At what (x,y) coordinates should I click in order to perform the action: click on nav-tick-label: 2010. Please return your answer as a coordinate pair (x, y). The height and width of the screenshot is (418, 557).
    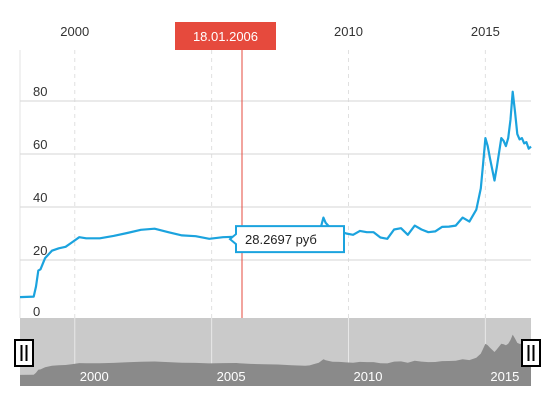
    Looking at the image, I should click on (368, 376).